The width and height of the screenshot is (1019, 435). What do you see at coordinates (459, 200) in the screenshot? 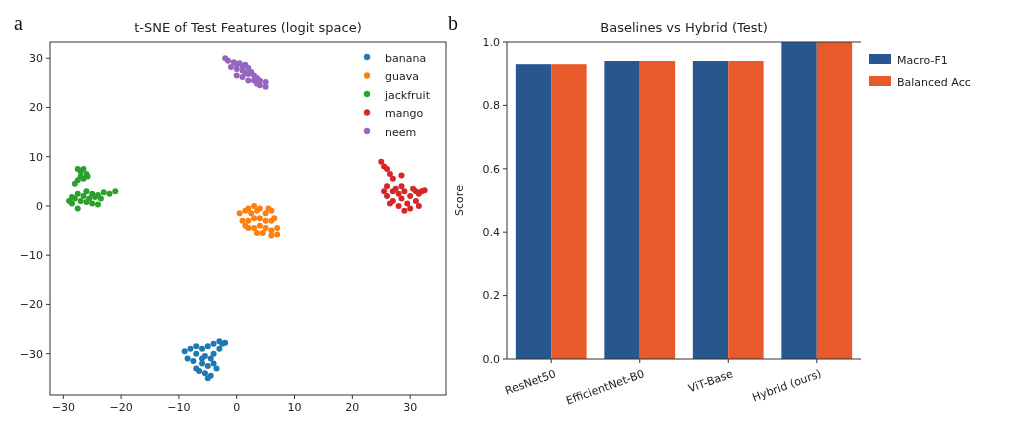
I see `y-axis-title: Score` at bounding box center [459, 200].